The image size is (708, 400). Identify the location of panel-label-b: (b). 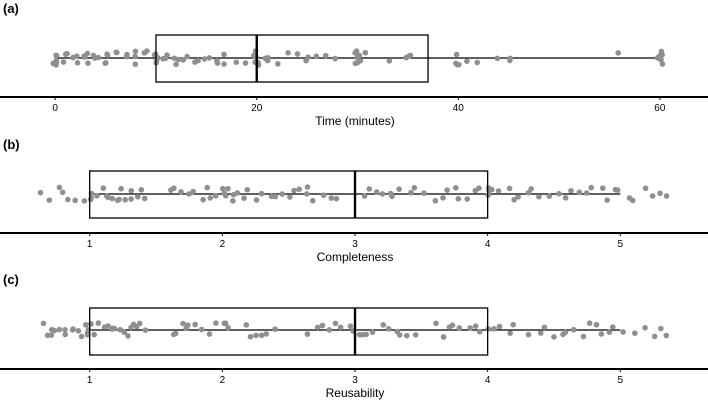
(11, 144).